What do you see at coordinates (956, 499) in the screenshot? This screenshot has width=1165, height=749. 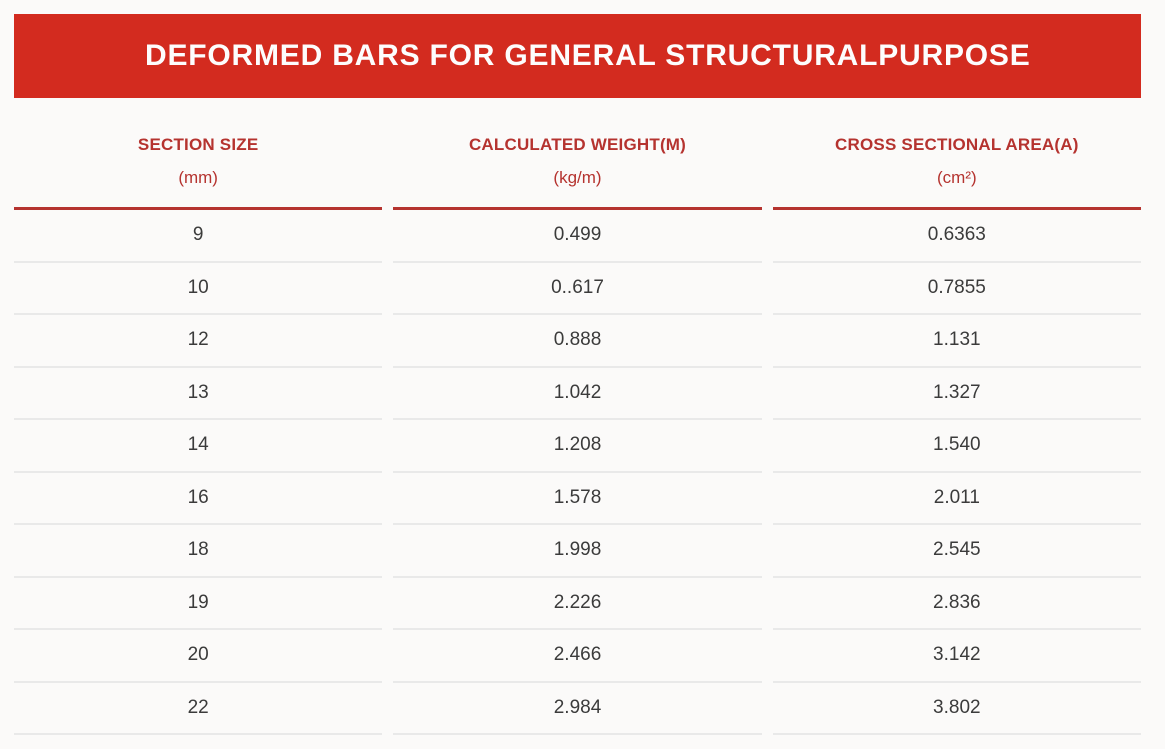 I see `cell-cross-sectional-area: 2.011` at bounding box center [956, 499].